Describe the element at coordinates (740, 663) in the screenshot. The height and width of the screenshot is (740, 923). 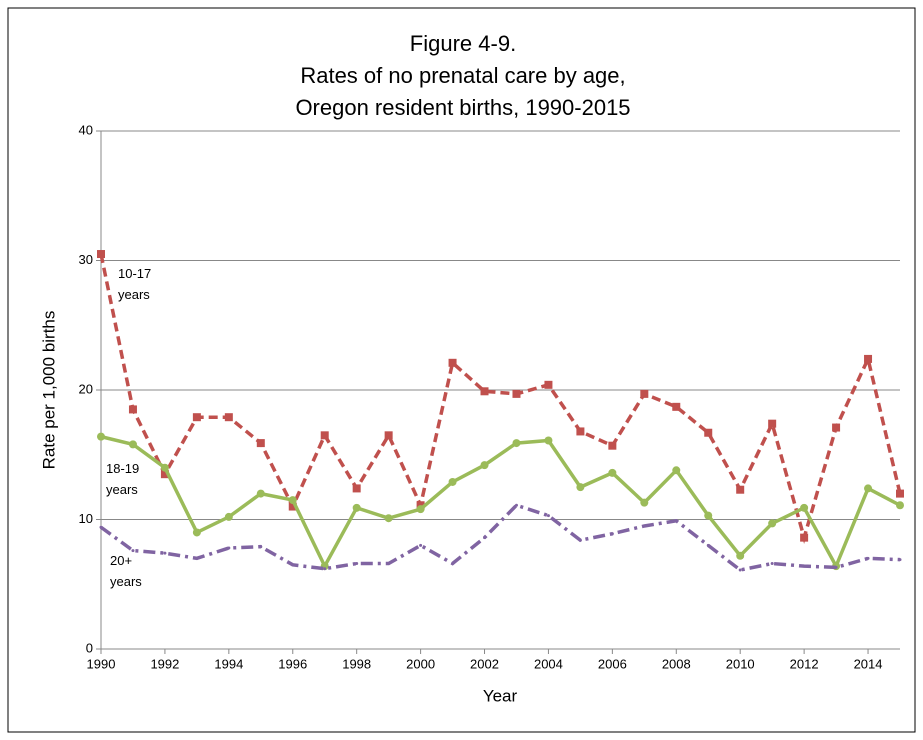
I see `x-tick-label: 2010` at that location.